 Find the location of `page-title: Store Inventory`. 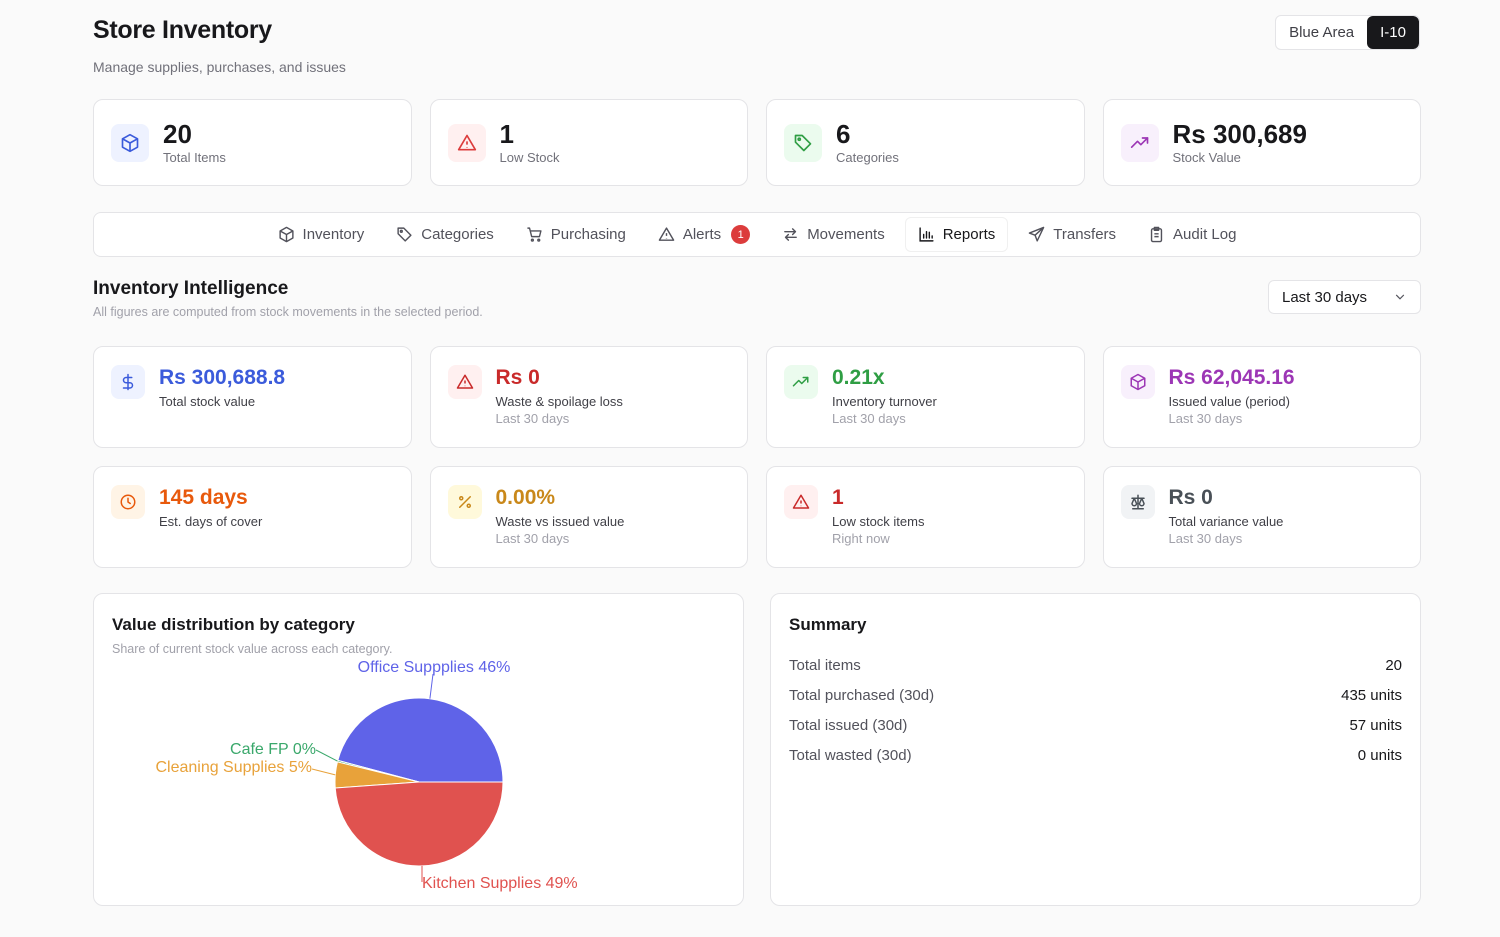

page-title: Store Inventory is located at coordinates (182, 30).